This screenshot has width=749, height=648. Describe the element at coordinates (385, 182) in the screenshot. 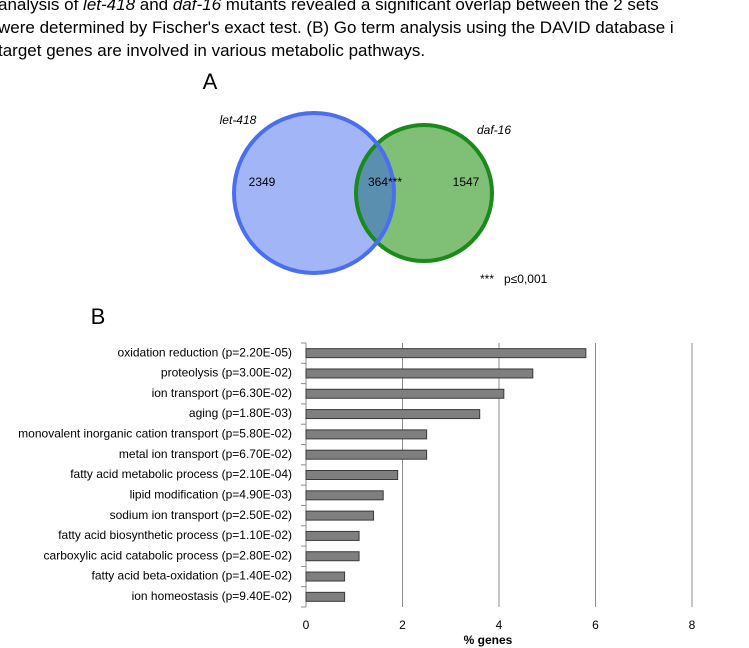

I see `intersection-count: 364***` at that location.